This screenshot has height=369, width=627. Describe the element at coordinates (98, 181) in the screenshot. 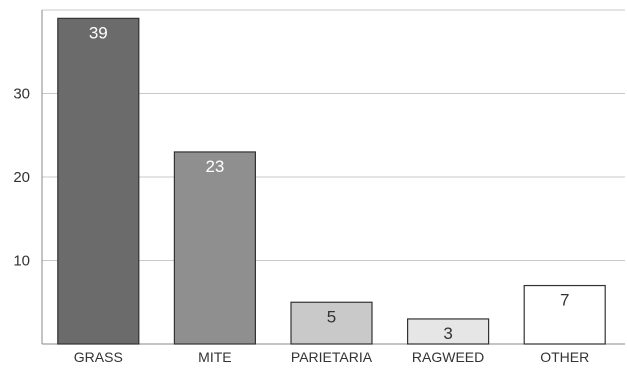

I see `bar-grass` at that location.